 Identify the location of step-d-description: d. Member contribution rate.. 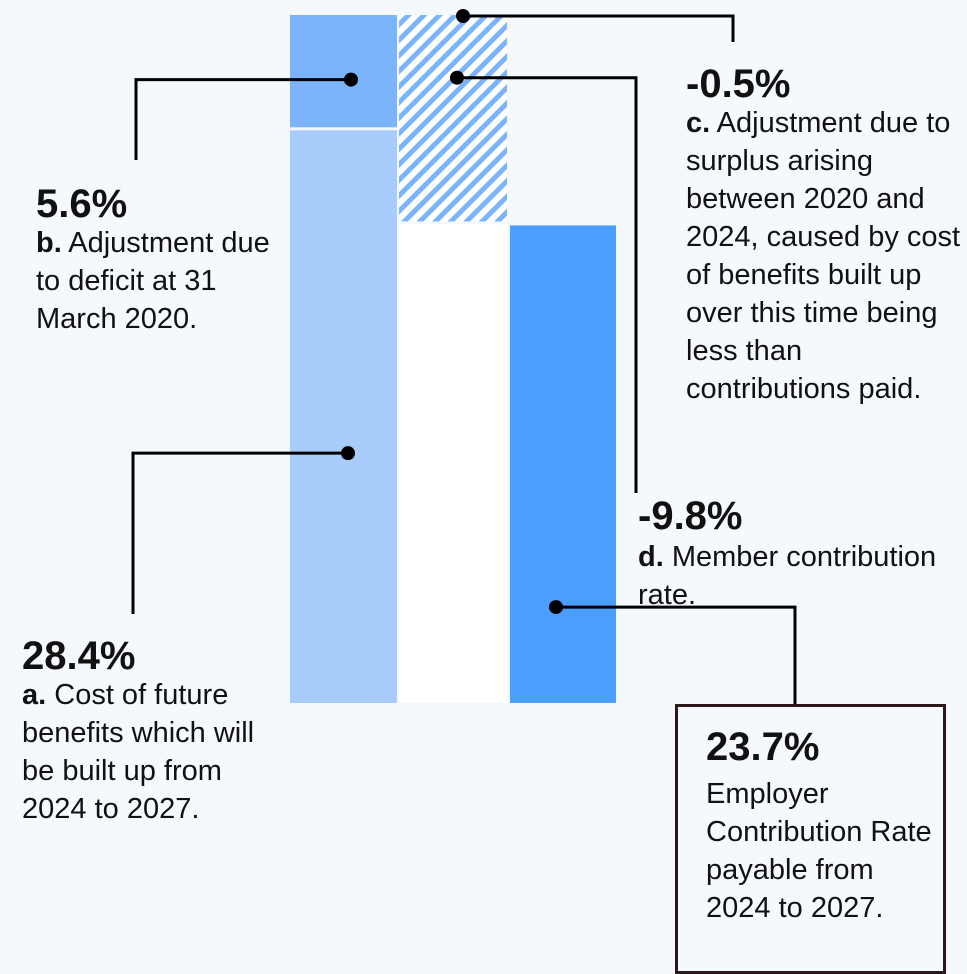
(788, 576).